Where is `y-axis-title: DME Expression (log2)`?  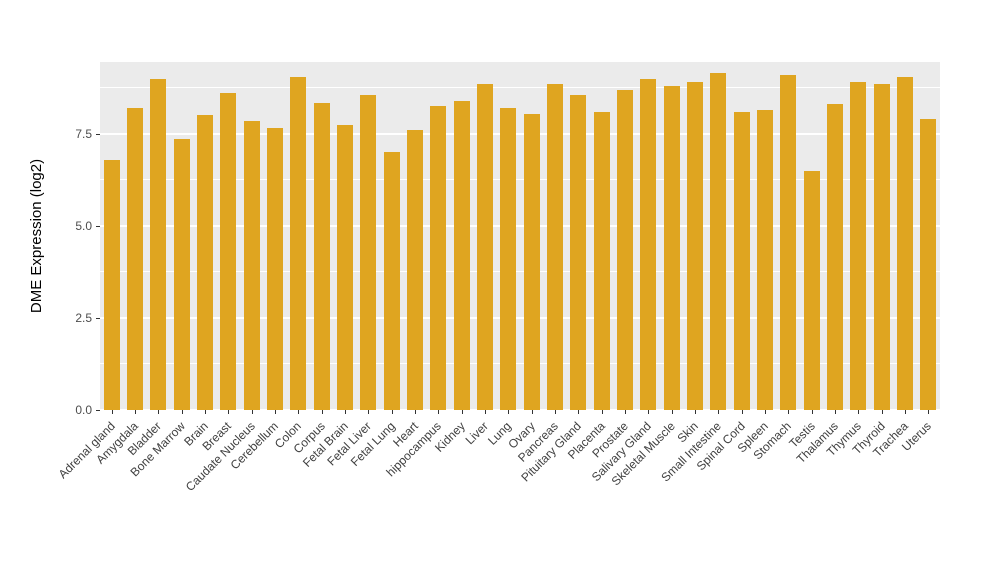 y-axis-title: DME Expression (log2) is located at coordinates (36, 236).